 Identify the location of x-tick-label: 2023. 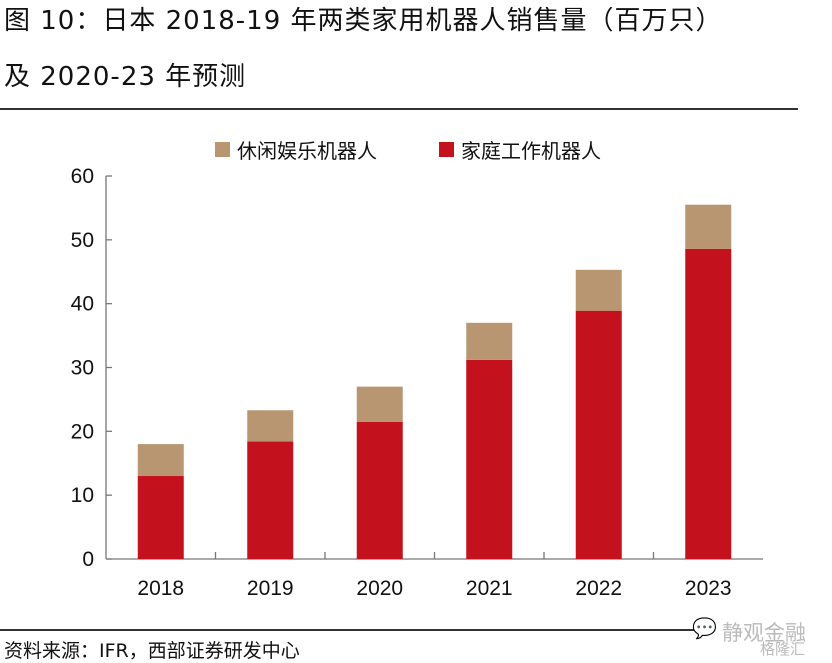
(708, 588).